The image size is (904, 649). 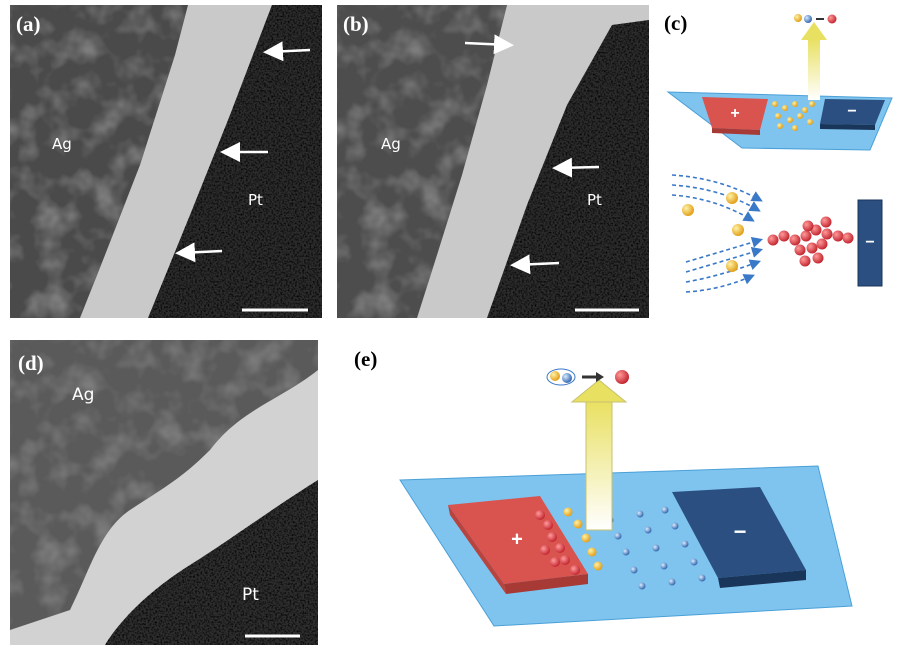 What do you see at coordinates (31, 363) in the screenshot?
I see `panel-label: (d)` at bounding box center [31, 363].